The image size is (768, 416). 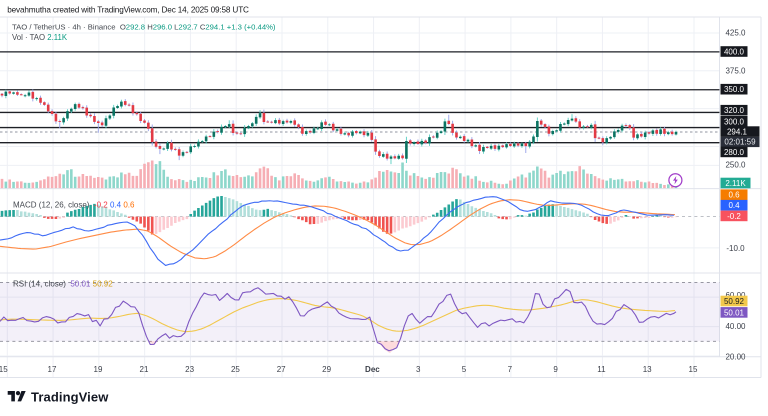 I want to click on svg-text: 5, so click(x=464, y=369).